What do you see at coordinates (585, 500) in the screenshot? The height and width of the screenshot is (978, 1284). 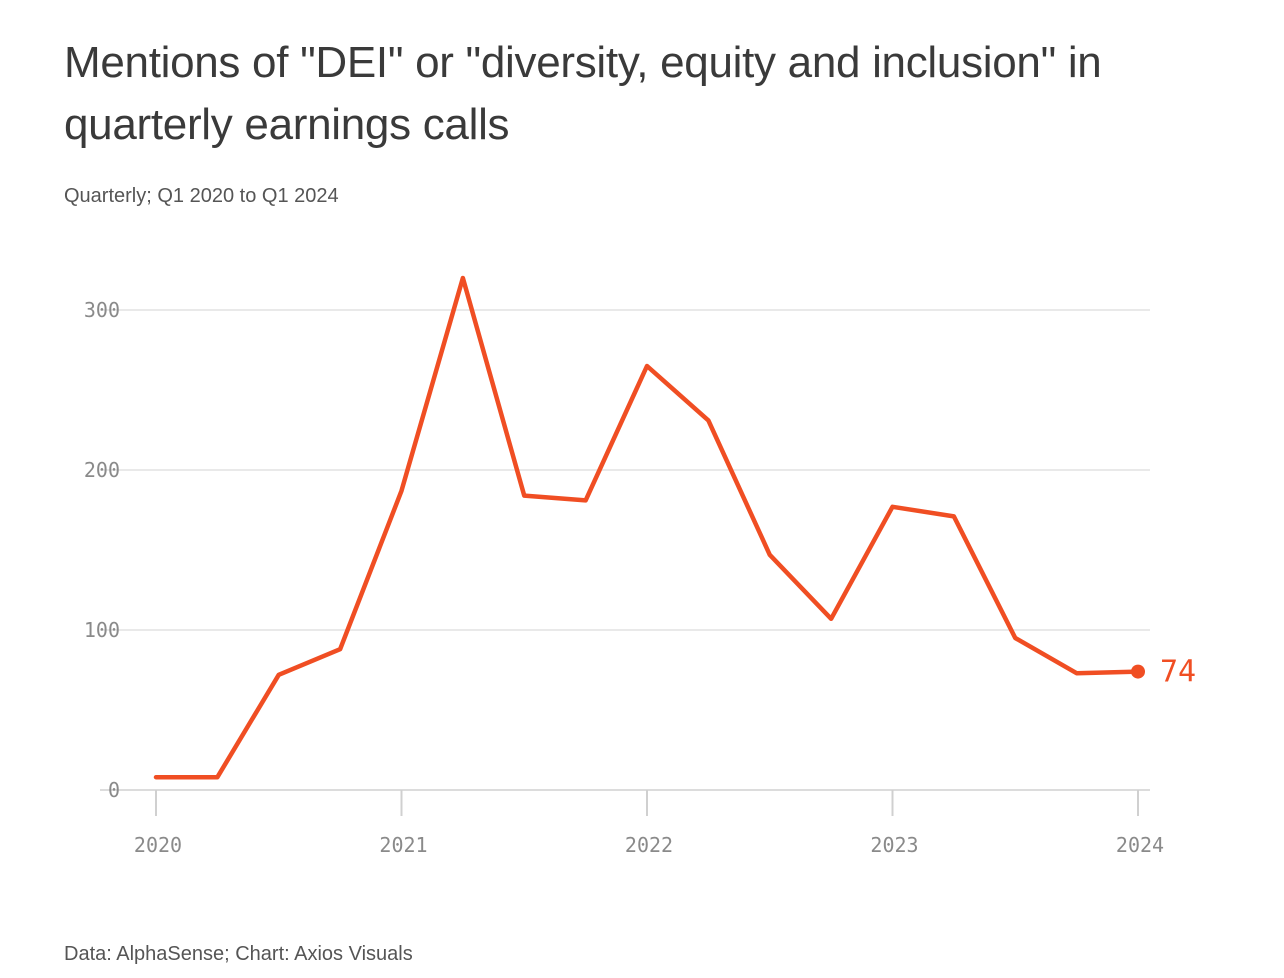 I see `data-point-q4-2021` at bounding box center [585, 500].